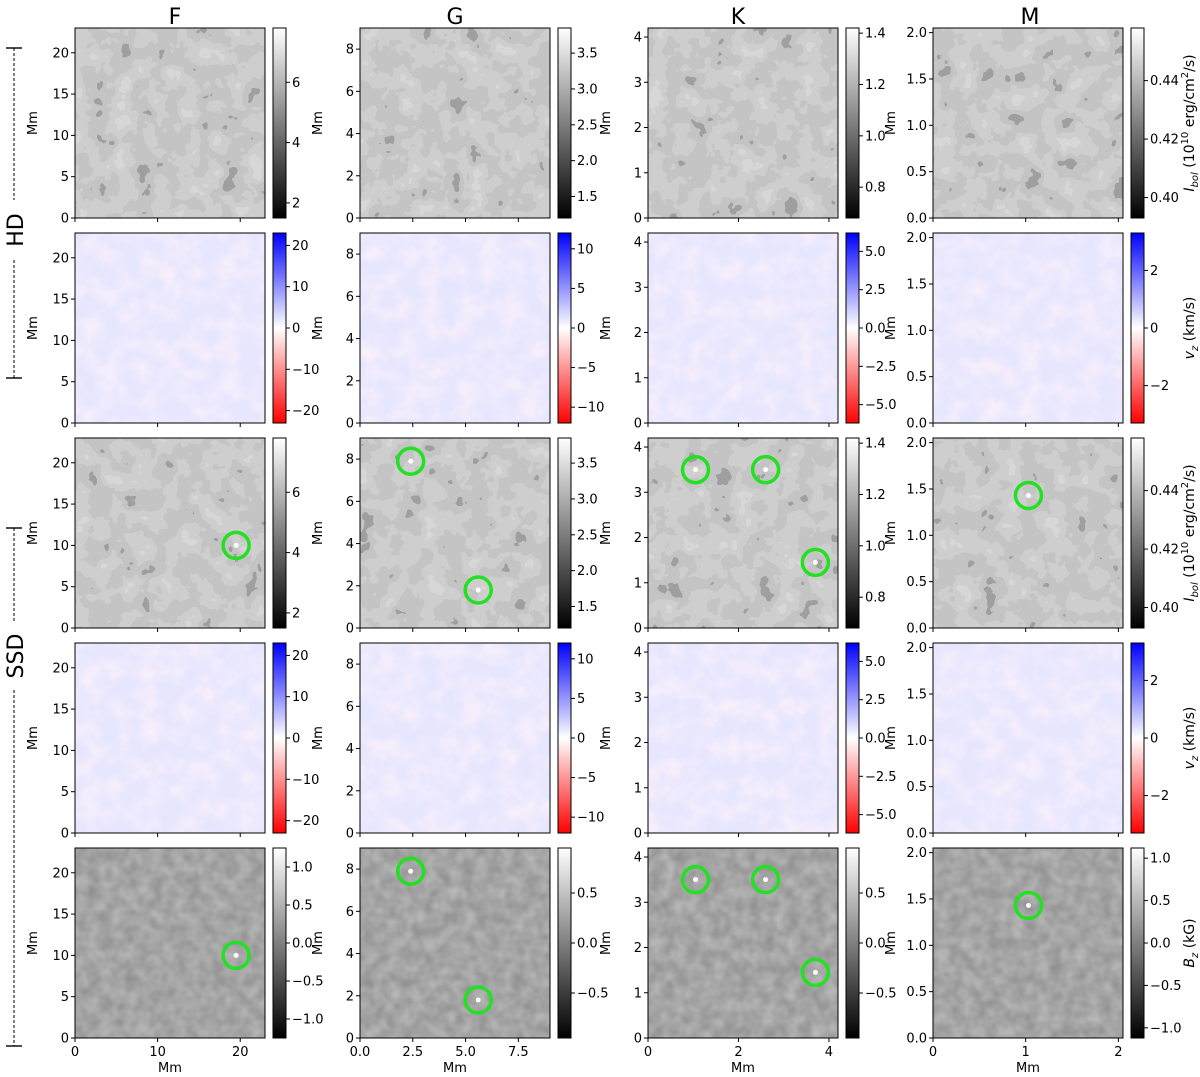 This screenshot has width=1200, height=1077. Describe the element at coordinates (875, 290) in the screenshot. I see `colorbar-tick-label: 2.5` at that location.